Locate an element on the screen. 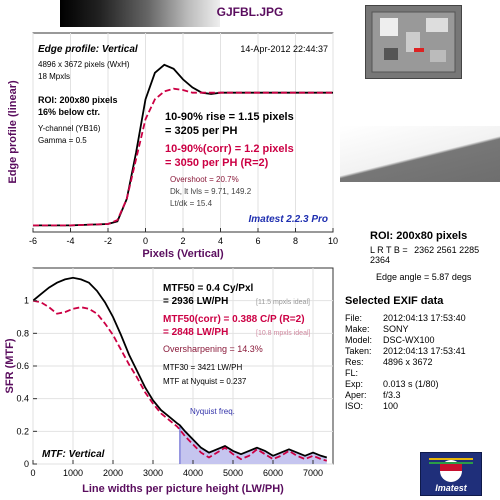 Image resolution: width=500 pixels, height=500 pixels. exif-row: Make: SONY is located at coordinates (377, 329).